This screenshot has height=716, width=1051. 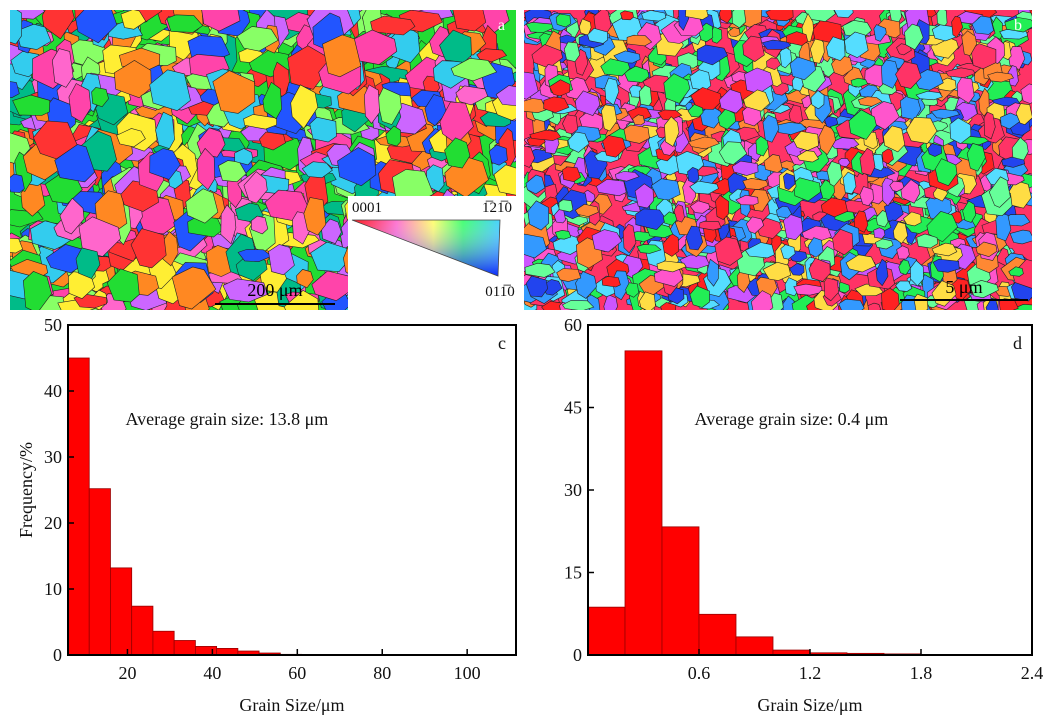 What do you see at coordinates (577, 655) in the screenshot?
I see `y-tick-label: 0` at bounding box center [577, 655].